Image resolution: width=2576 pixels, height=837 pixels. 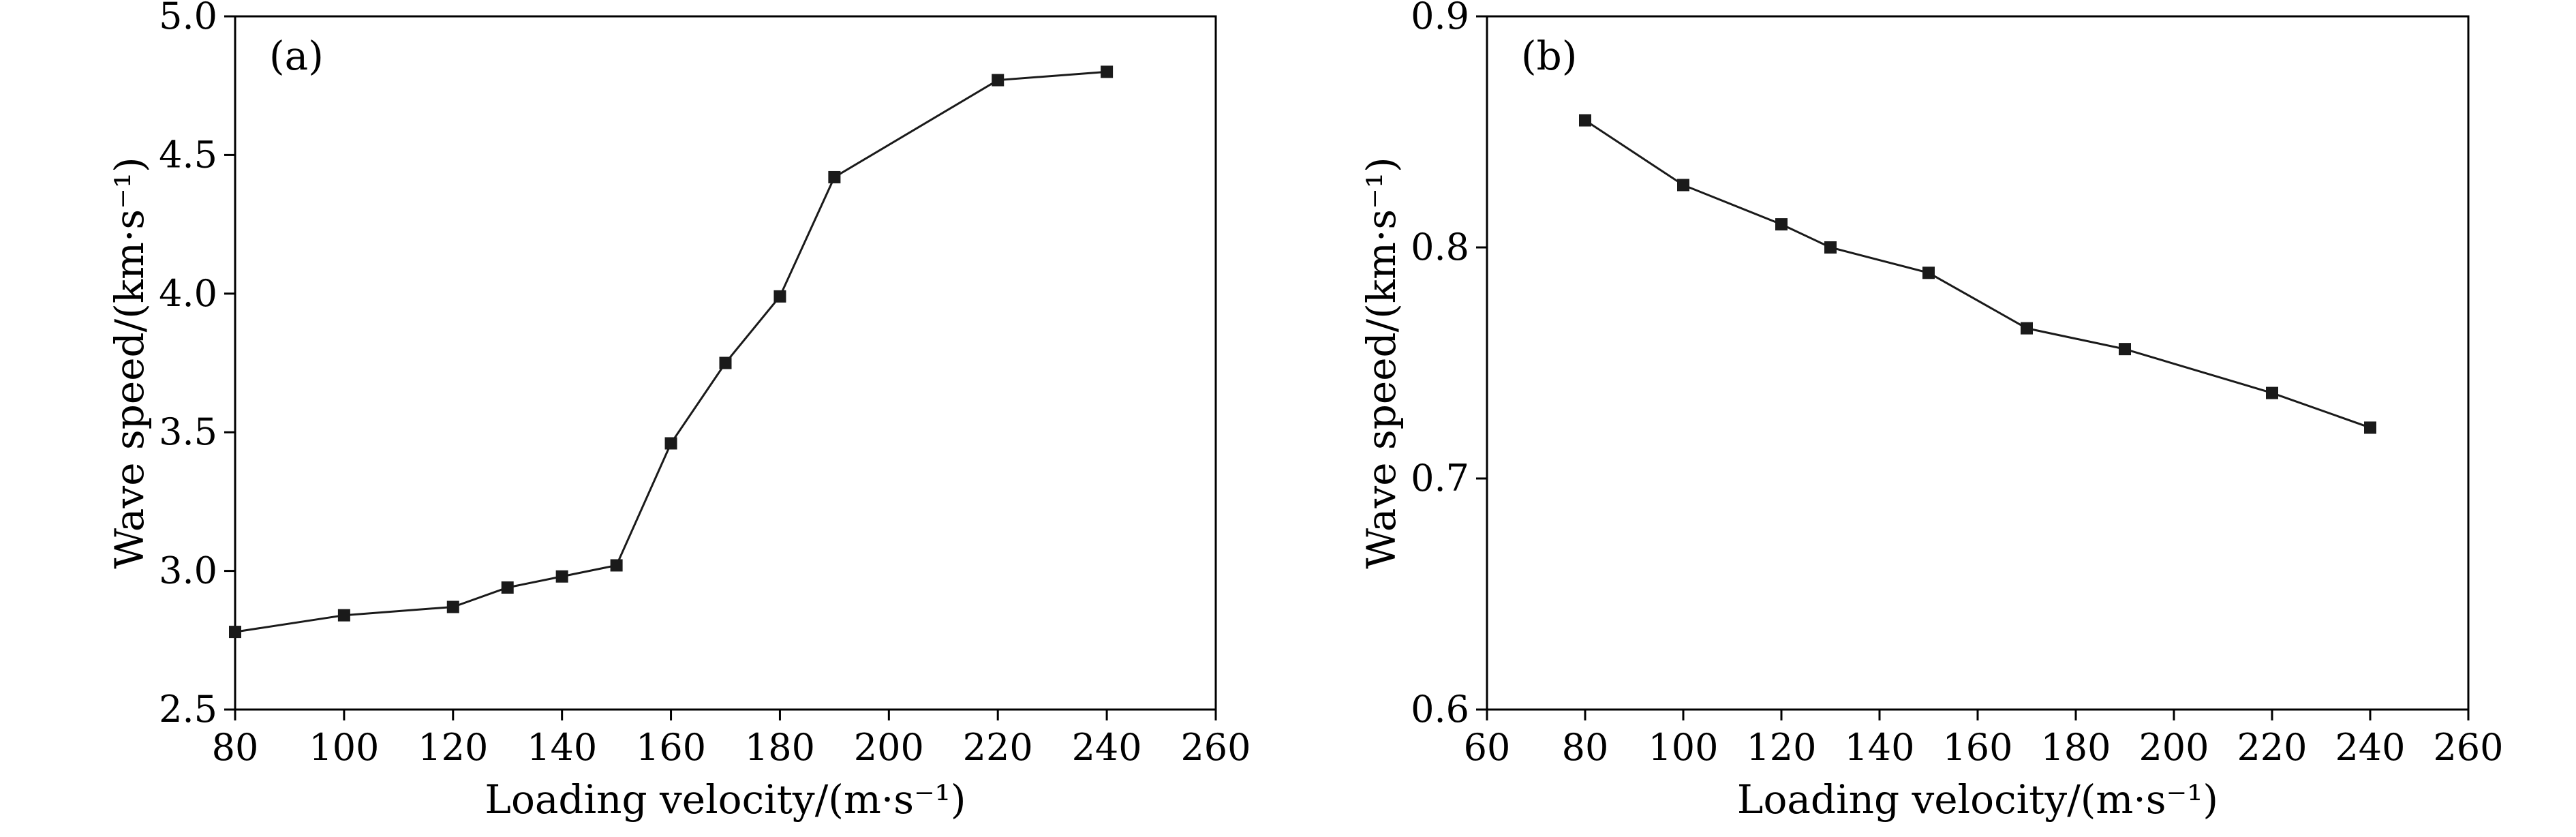 What do you see at coordinates (1440, 247) in the screenshot?
I see `y-tick-label: 0.8` at bounding box center [1440, 247].